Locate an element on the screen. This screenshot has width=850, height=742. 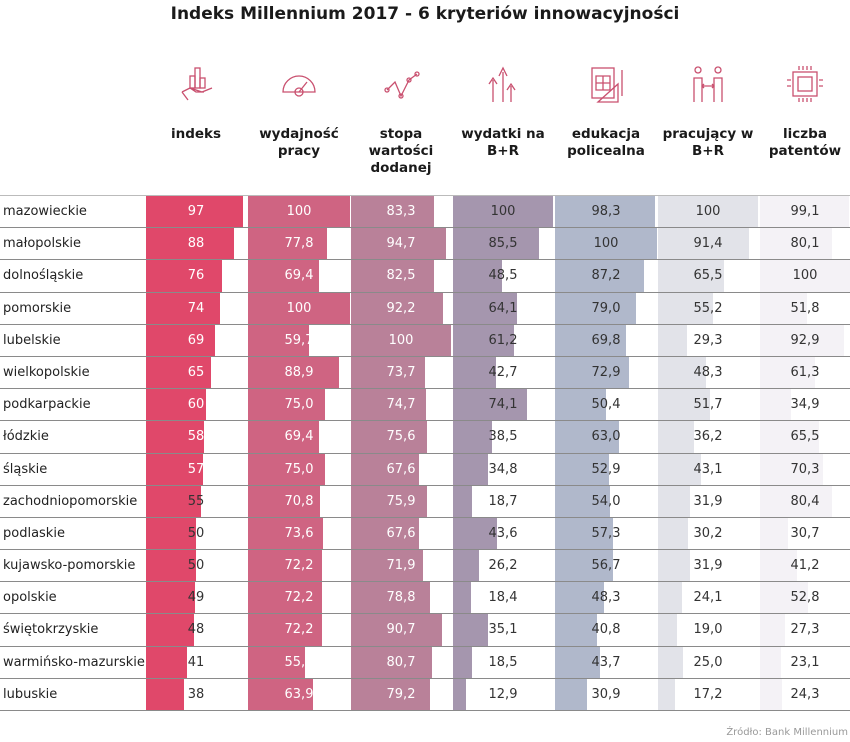
value-cell: 91,4 is located at coordinates (708, 244).